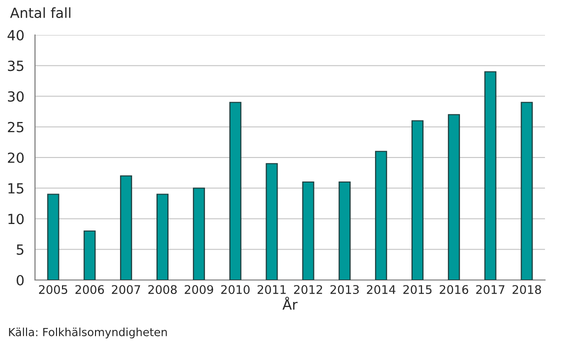 The height and width of the screenshot is (341, 567). I want to click on x-tick-label: 2006, so click(89, 289).